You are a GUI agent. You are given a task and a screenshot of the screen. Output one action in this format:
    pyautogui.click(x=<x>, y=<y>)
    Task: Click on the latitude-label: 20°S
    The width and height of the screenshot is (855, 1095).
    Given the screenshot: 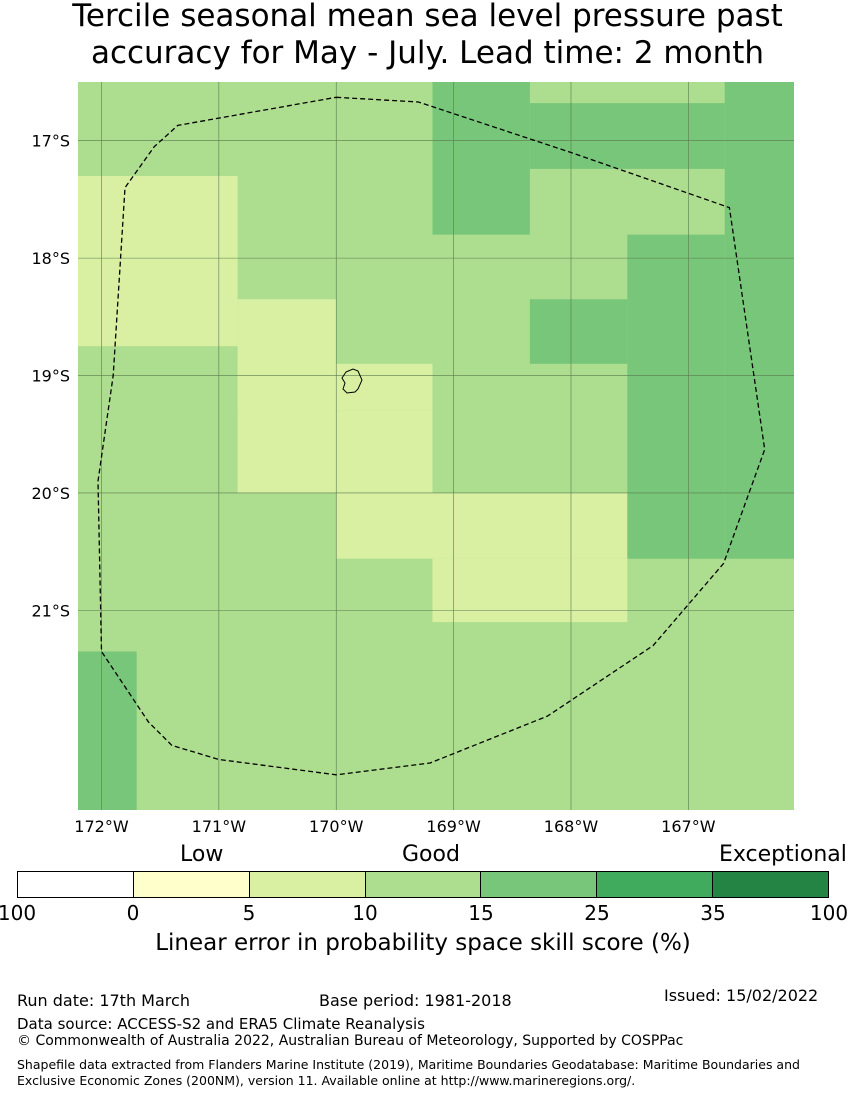 What is the action you would take?
    pyautogui.click(x=50, y=493)
    